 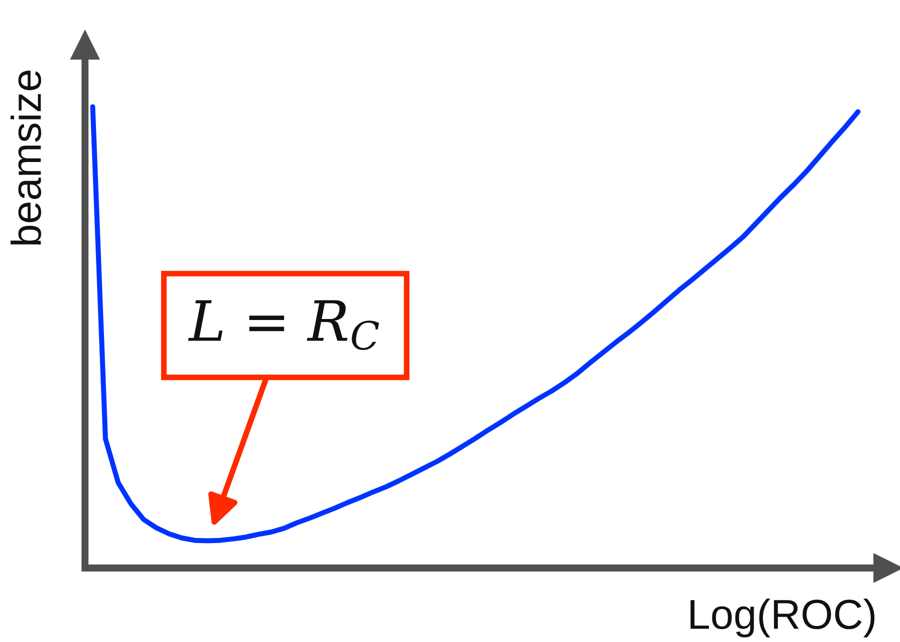 I want to click on annotation: L = R$_{C}$, so click(x=283, y=325).